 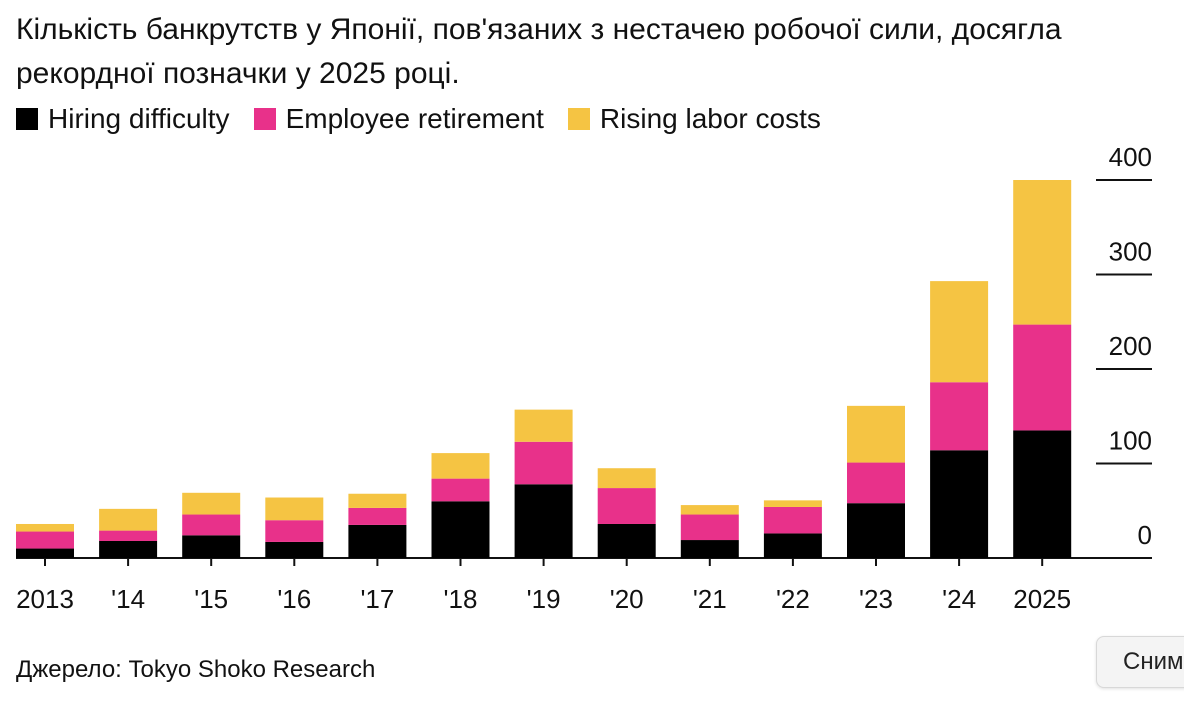 What do you see at coordinates (1145, 535) in the screenshot?
I see `y-tick-label-0: 0` at bounding box center [1145, 535].